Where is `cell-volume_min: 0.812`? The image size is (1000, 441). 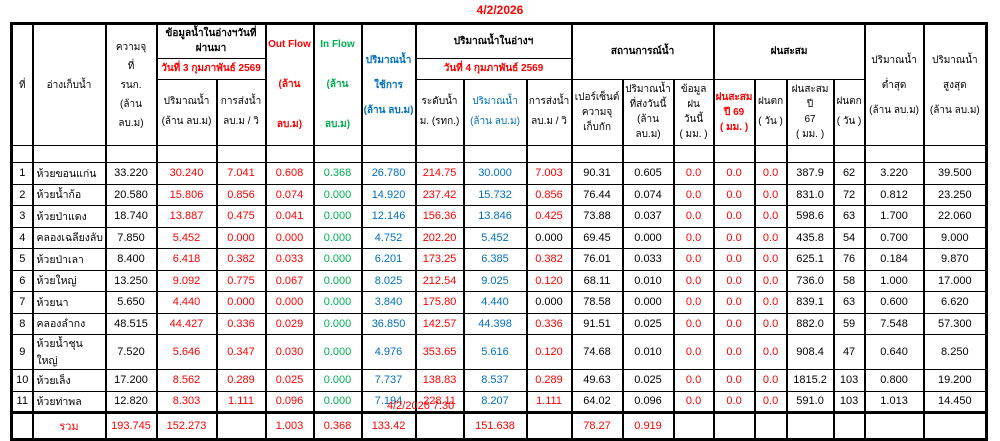
cell-volume_min: 0.812 is located at coordinates (894, 194).